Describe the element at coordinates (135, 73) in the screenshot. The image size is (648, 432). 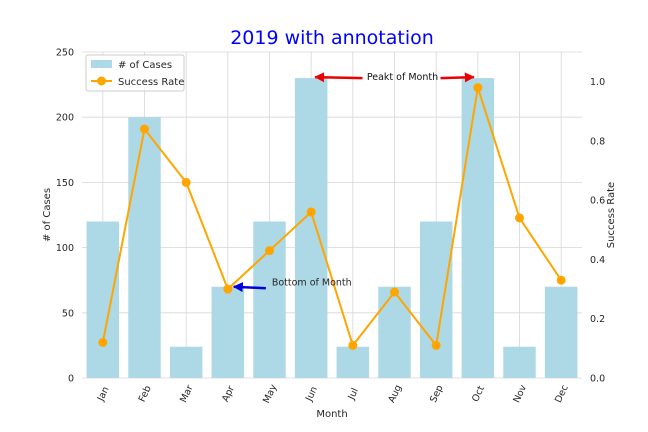
I see `legend: # of Cases Success Rate` at that location.